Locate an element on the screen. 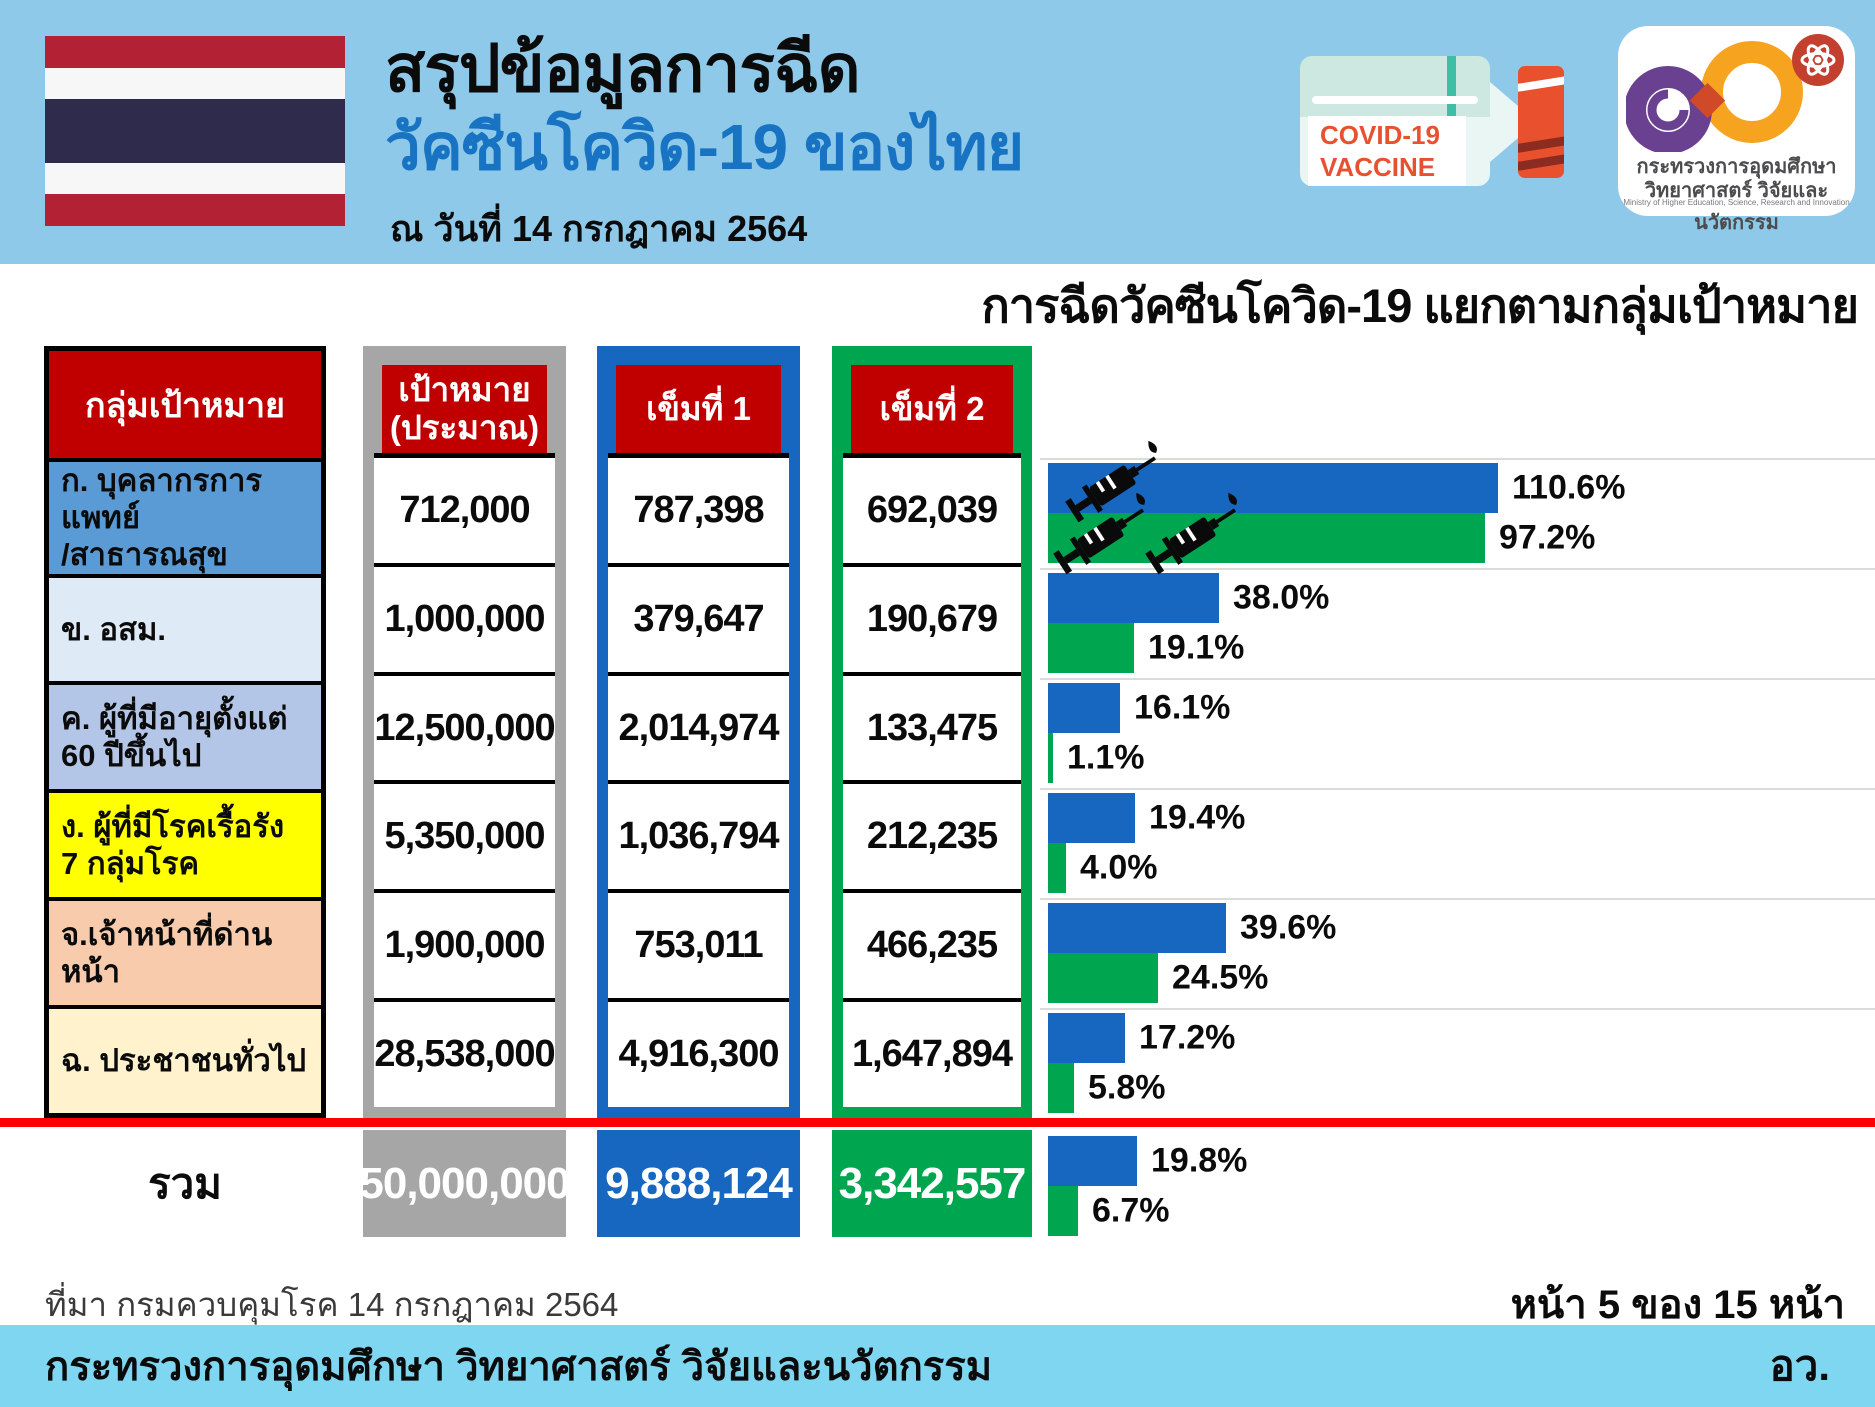 This screenshot has height=1407, width=1875. group-cell-frontline: จ.เจ้าหน้าที่ด่านหน้า is located at coordinates (185, 951).